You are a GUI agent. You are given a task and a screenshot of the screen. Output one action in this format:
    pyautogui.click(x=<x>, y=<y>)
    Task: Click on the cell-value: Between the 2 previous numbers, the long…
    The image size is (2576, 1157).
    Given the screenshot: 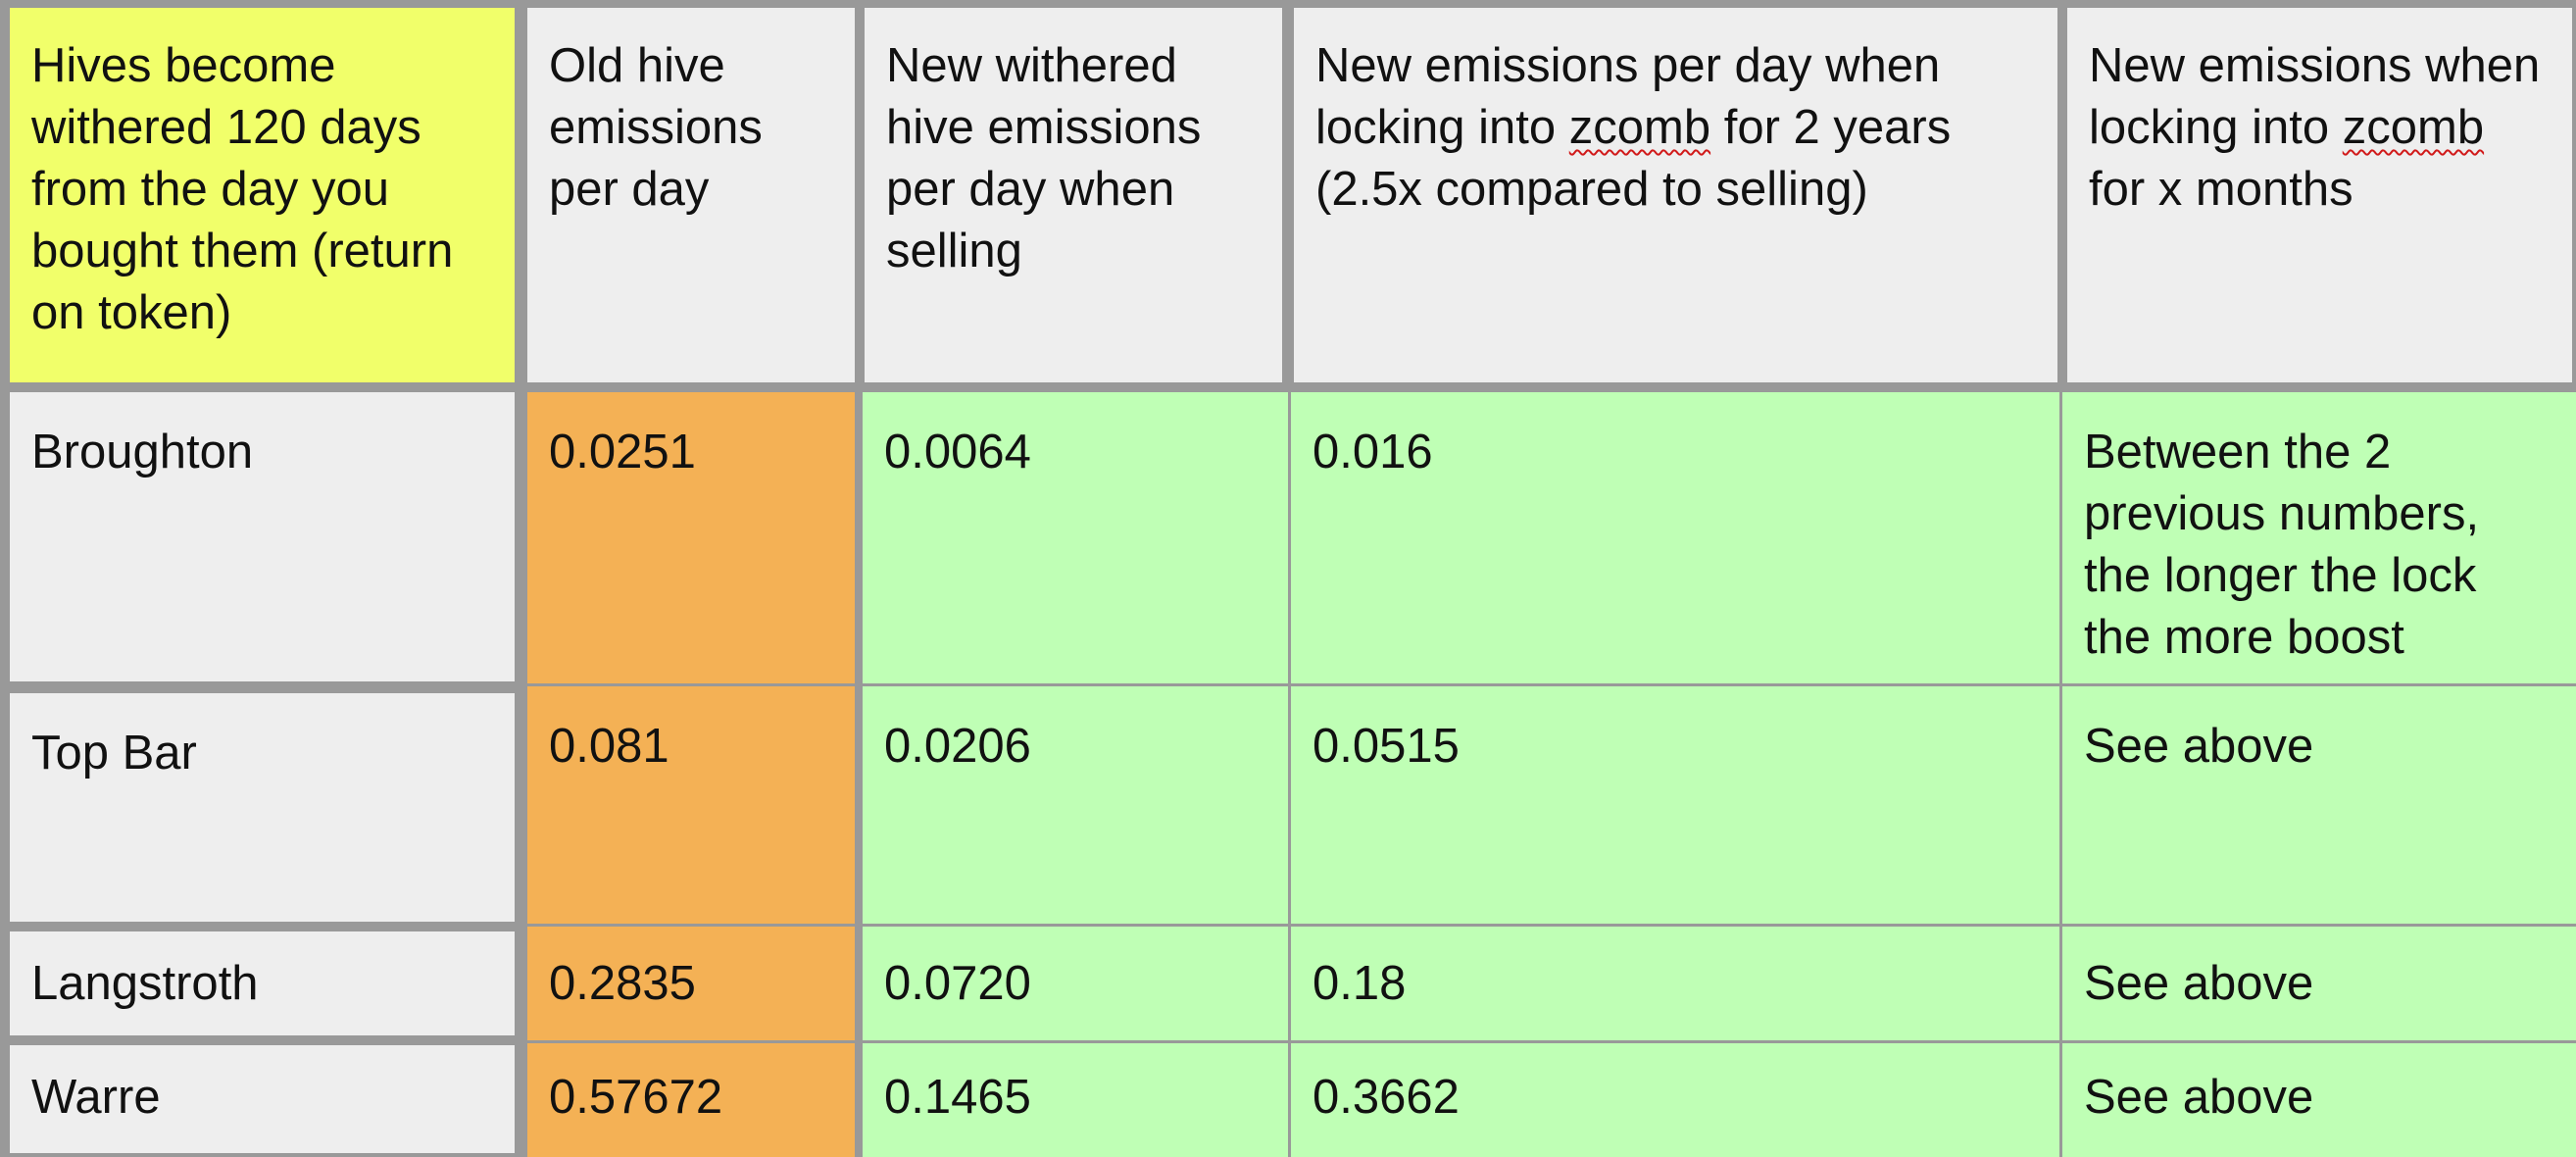 What is the action you would take?
    pyautogui.click(x=2282, y=545)
    